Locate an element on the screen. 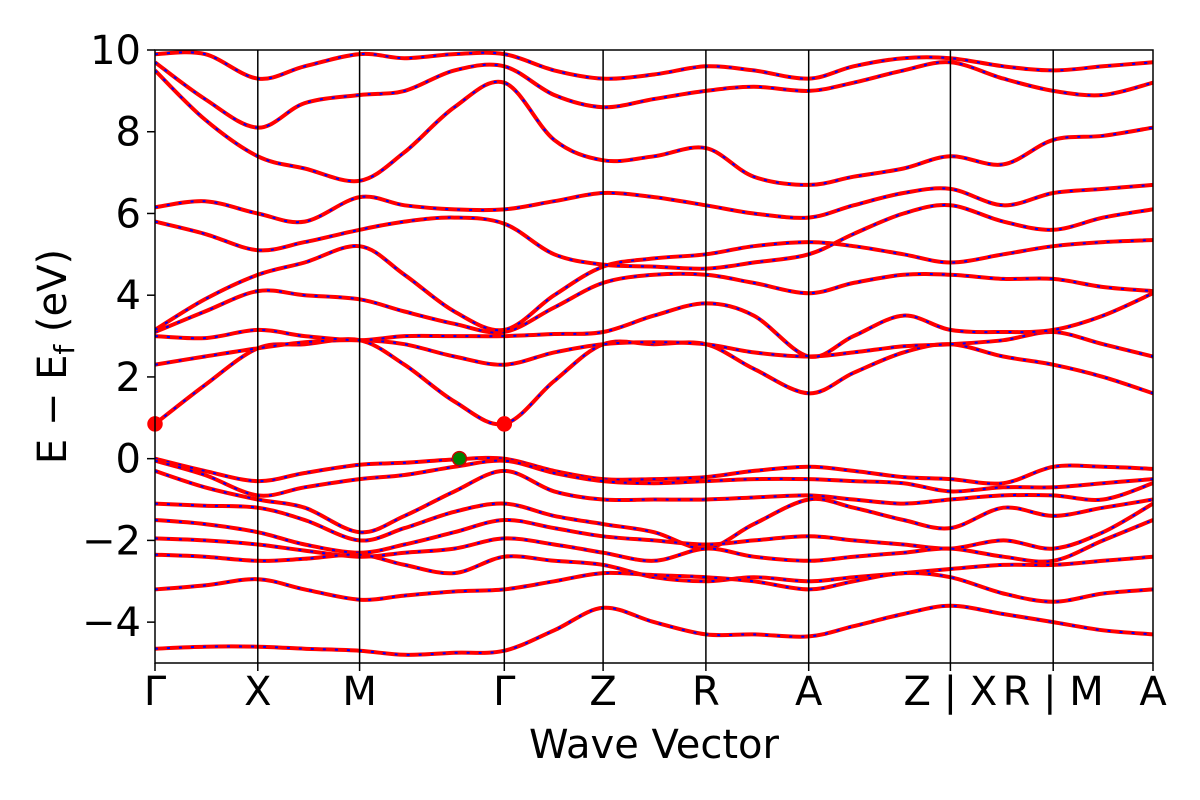 The height and width of the screenshot is (800, 1200). y-axis-label-unit: (eV) is located at coordinates (53, 297).